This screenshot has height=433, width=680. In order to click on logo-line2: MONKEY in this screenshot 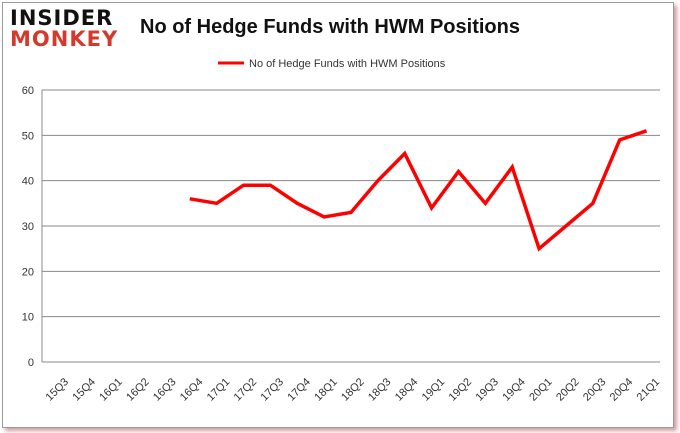, I will do `click(64, 39)`.